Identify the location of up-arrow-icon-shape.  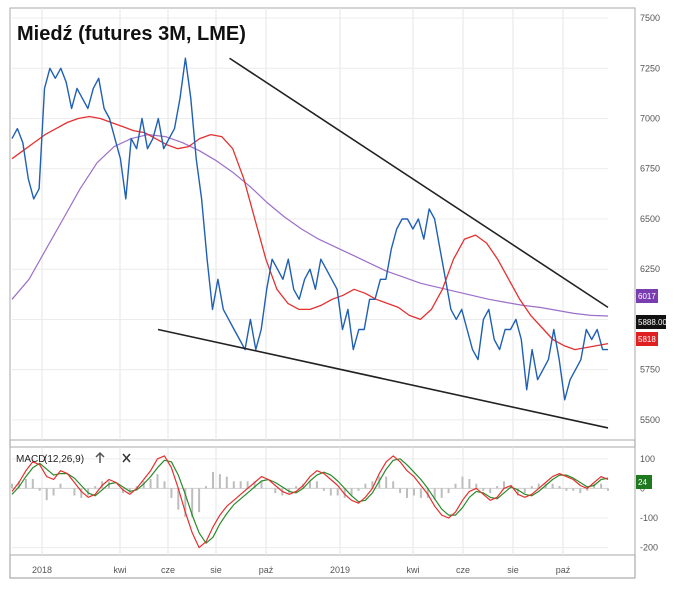
(100, 457).